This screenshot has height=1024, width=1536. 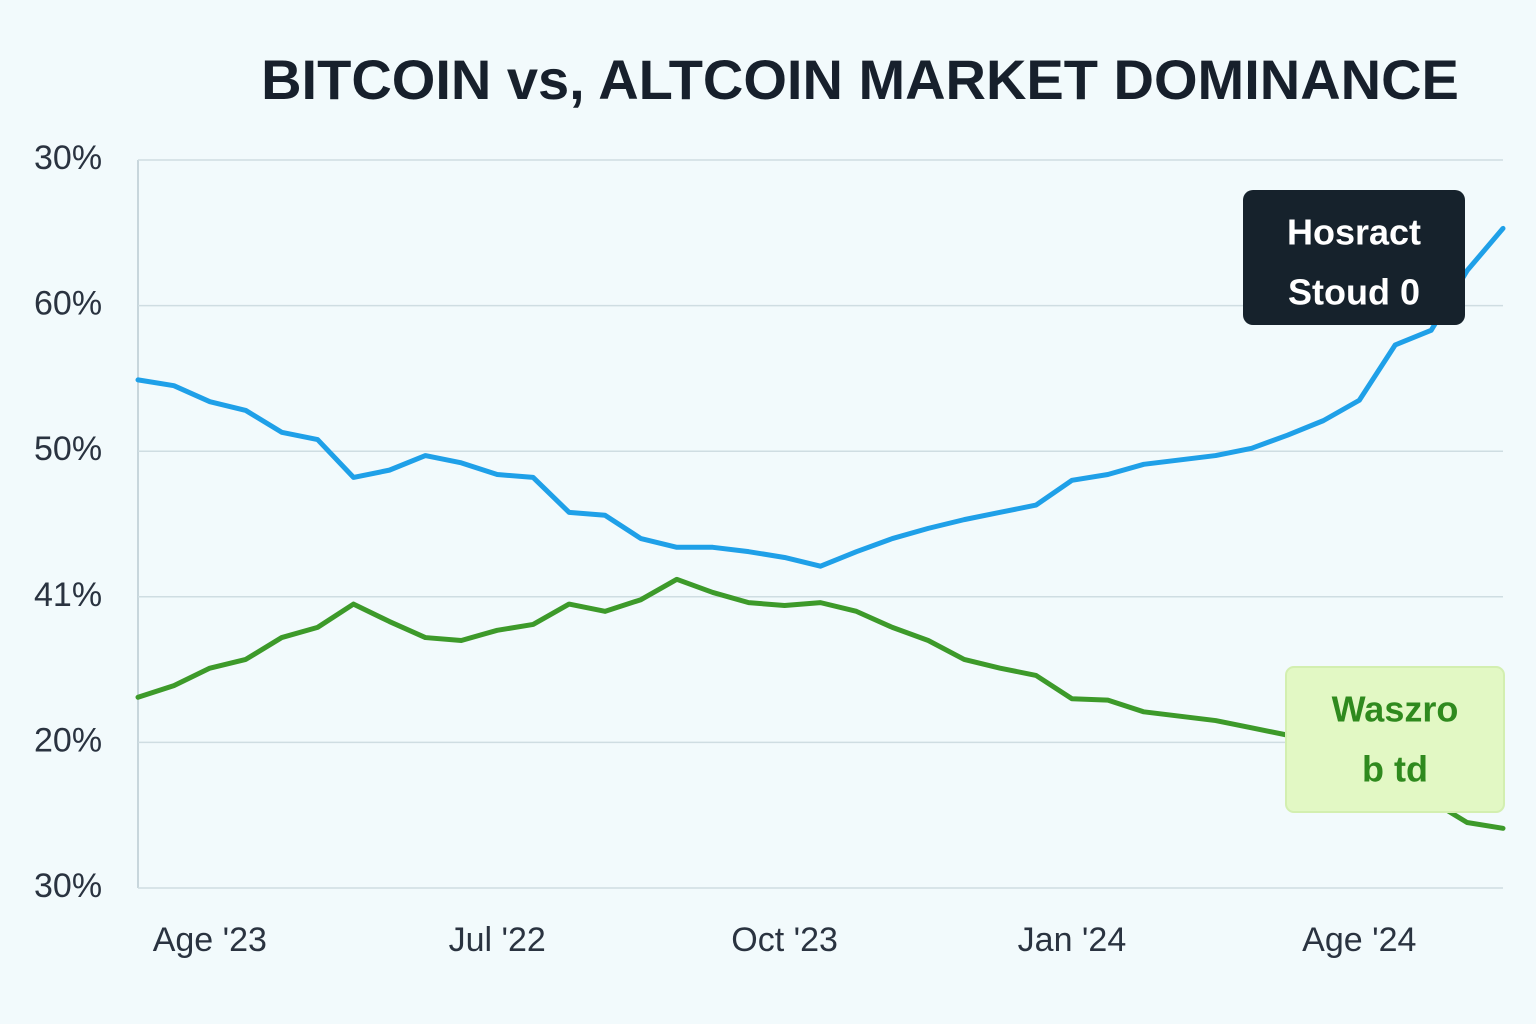 What do you see at coordinates (68, 740) in the screenshot?
I see `y-tick-label: 20%` at bounding box center [68, 740].